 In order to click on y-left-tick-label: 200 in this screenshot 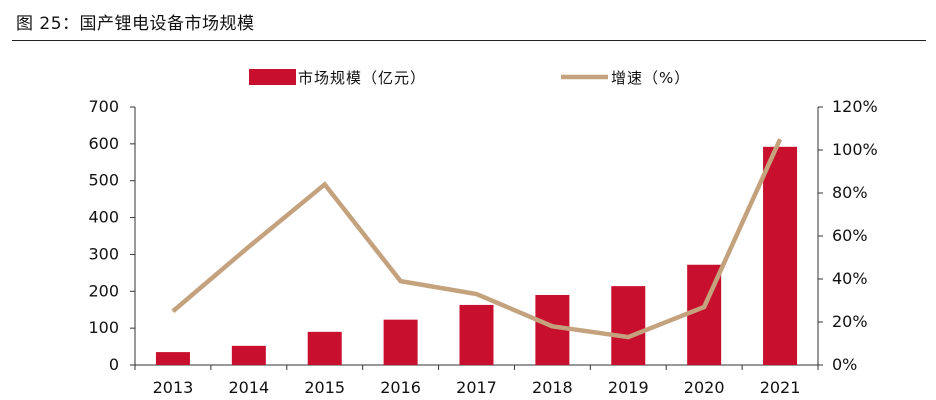, I will do `click(103, 290)`.